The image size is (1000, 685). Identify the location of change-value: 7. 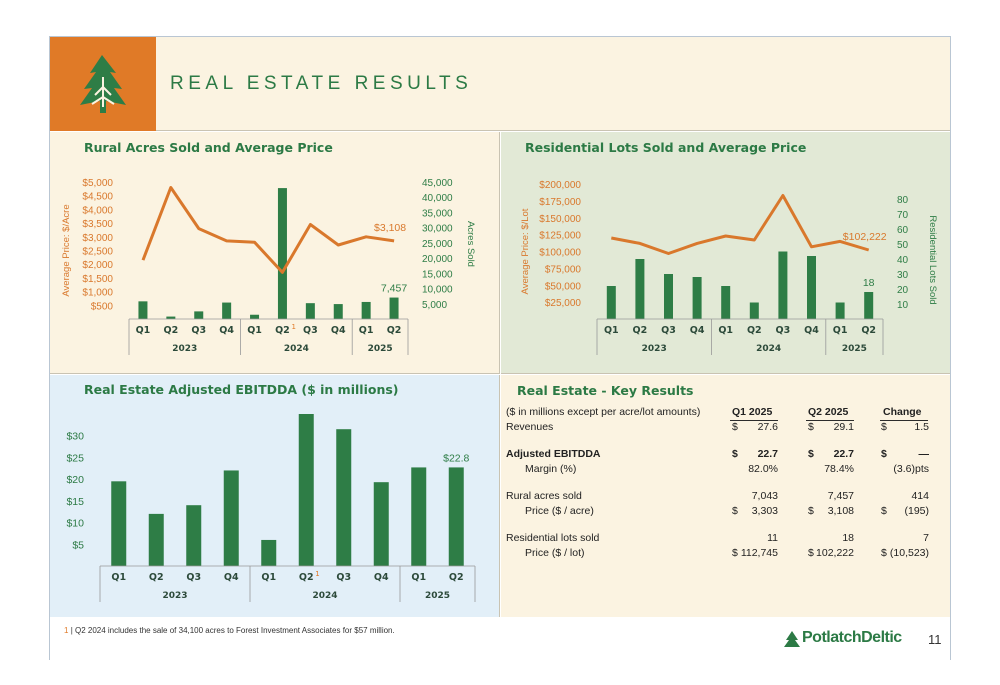
(926, 538).